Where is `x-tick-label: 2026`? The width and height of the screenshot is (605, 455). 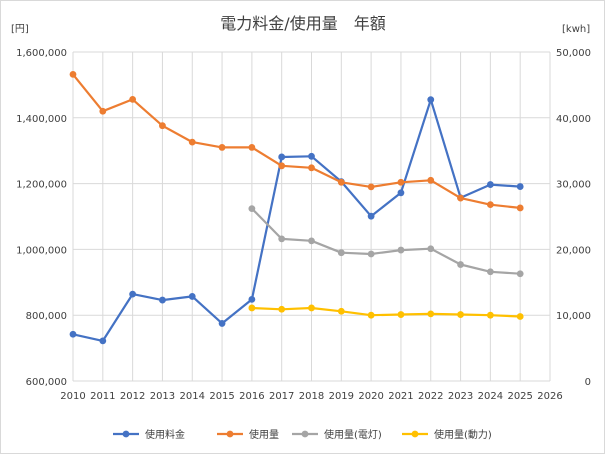
x-tick-label: 2026 is located at coordinates (549, 396).